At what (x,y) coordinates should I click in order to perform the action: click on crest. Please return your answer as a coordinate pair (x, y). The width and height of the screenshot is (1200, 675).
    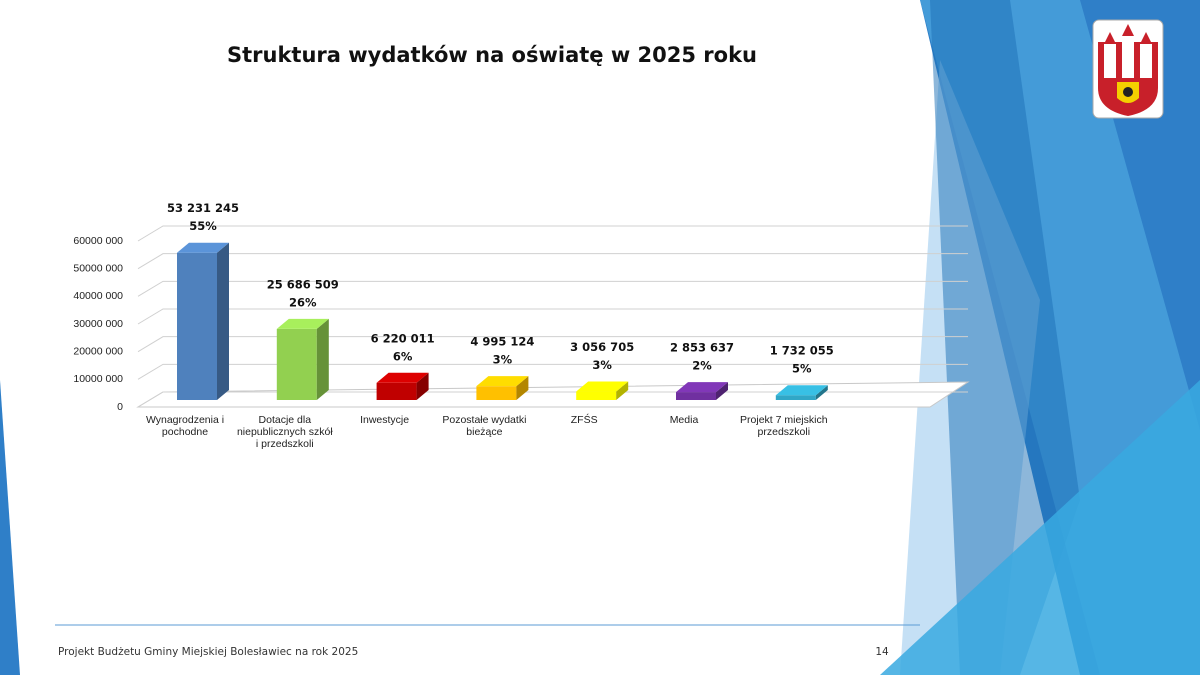
    Looking at the image, I should click on (1128, 69).